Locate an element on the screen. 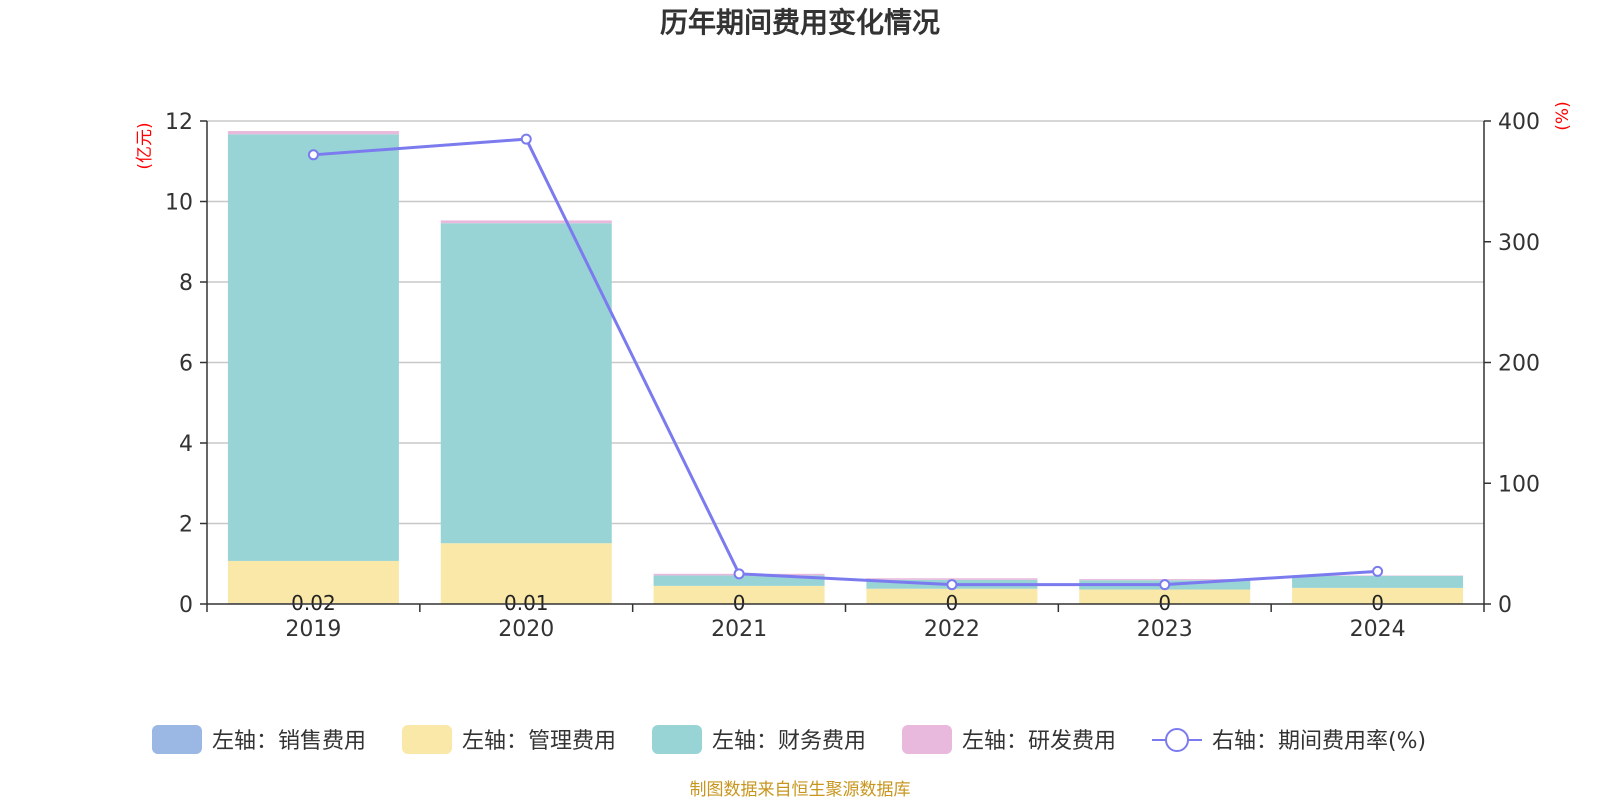  right-tick-label: 400 is located at coordinates (1519, 122).